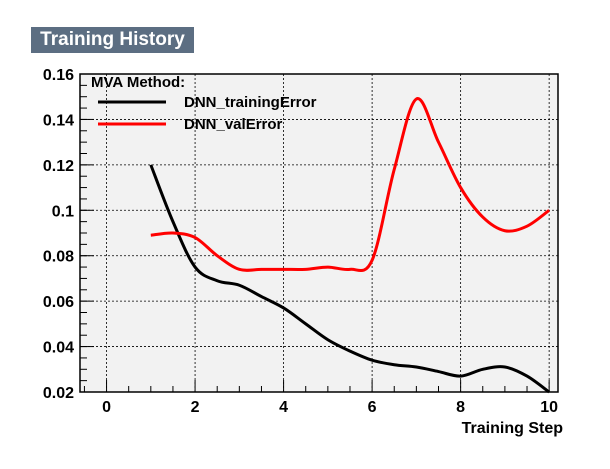  I want to click on x-tick-label: 0, so click(106, 407).